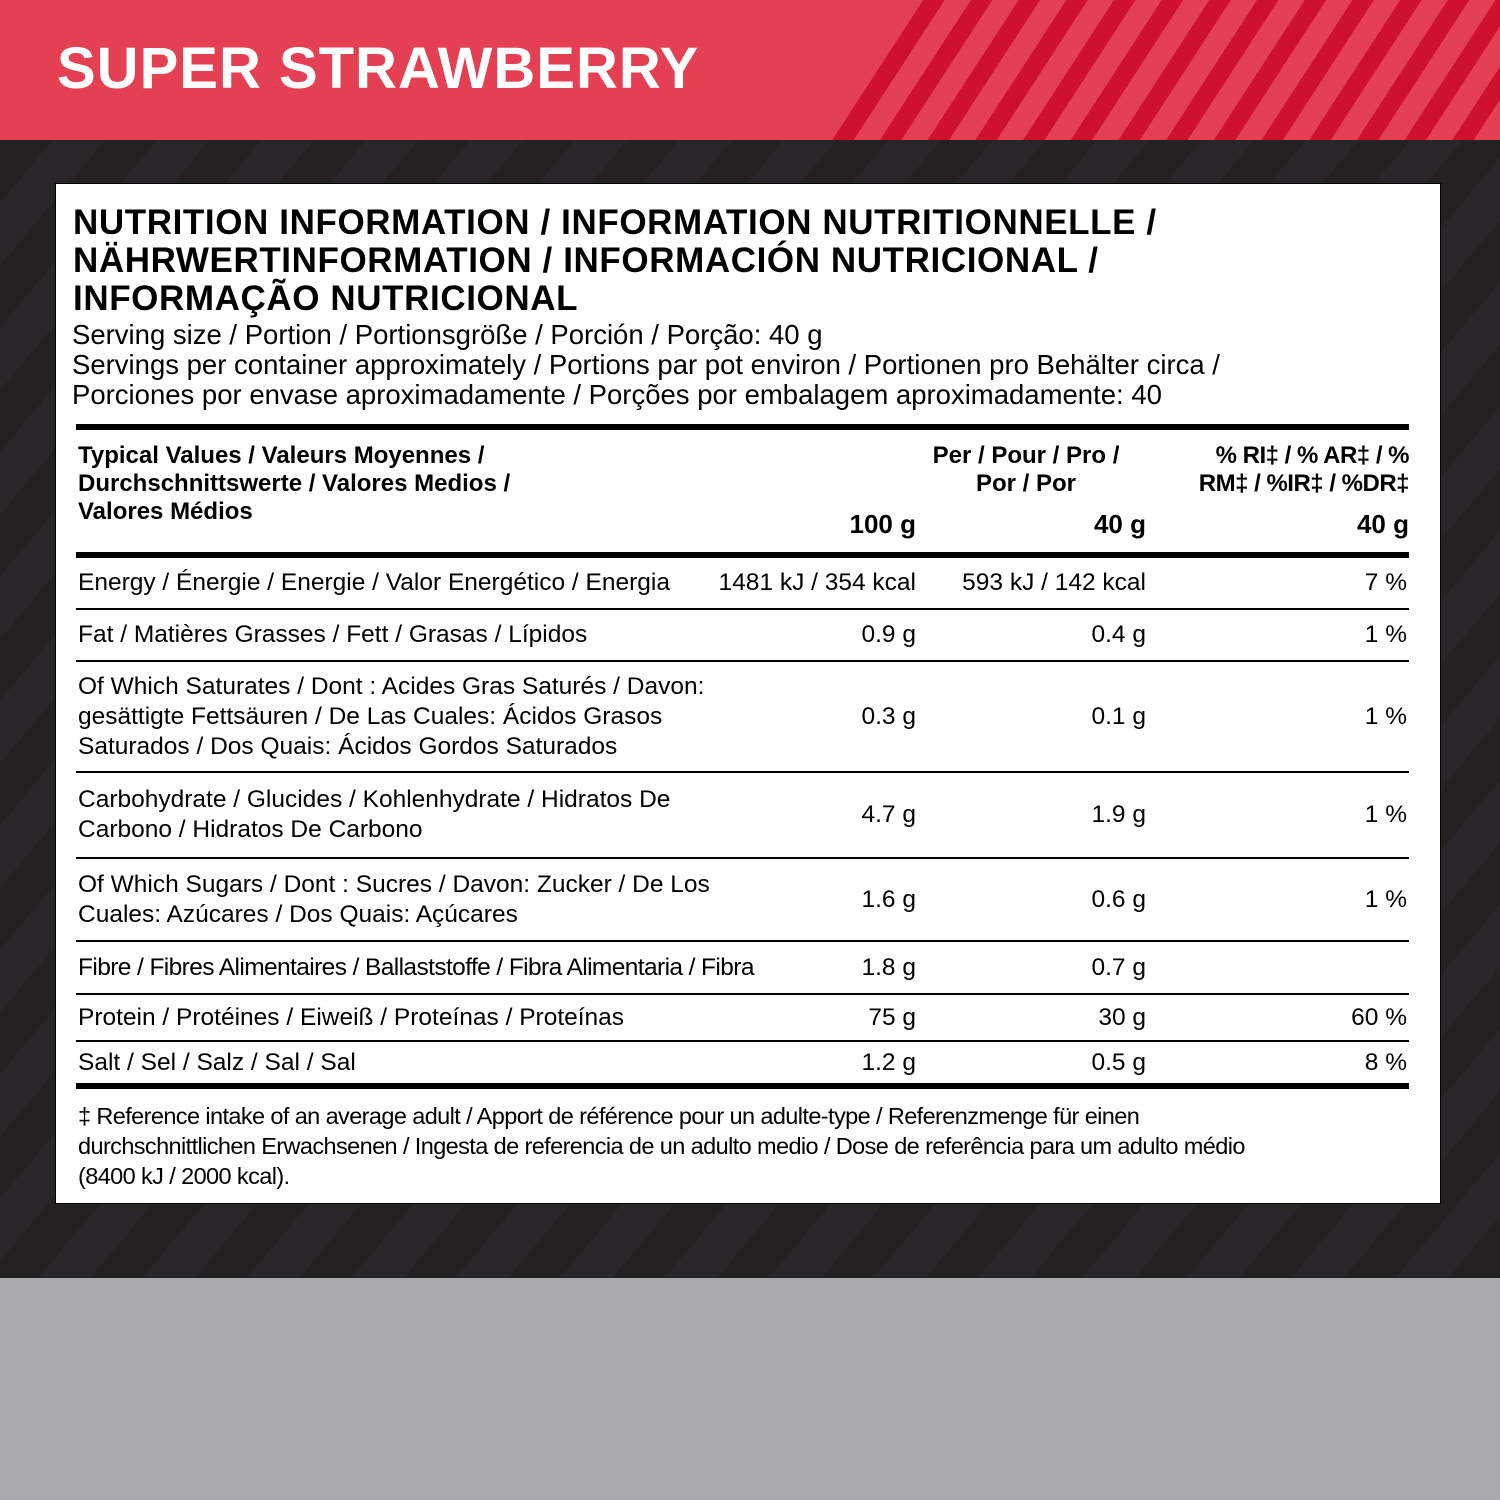 The height and width of the screenshot is (1500, 1500). What do you see at coordinates (378, 68) in the screenshot?
I see `product-title: SUPER STRAWBERRY` at bounding box center [378, 68].